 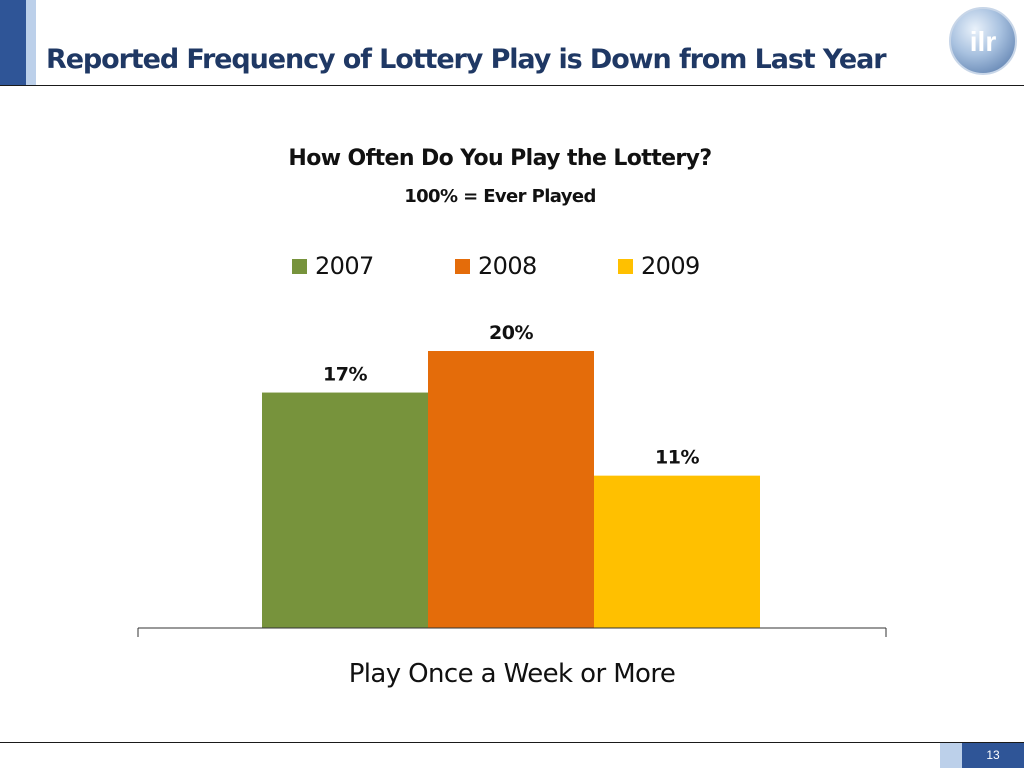 I want to click on header-divider, so click(x=512, y=85).